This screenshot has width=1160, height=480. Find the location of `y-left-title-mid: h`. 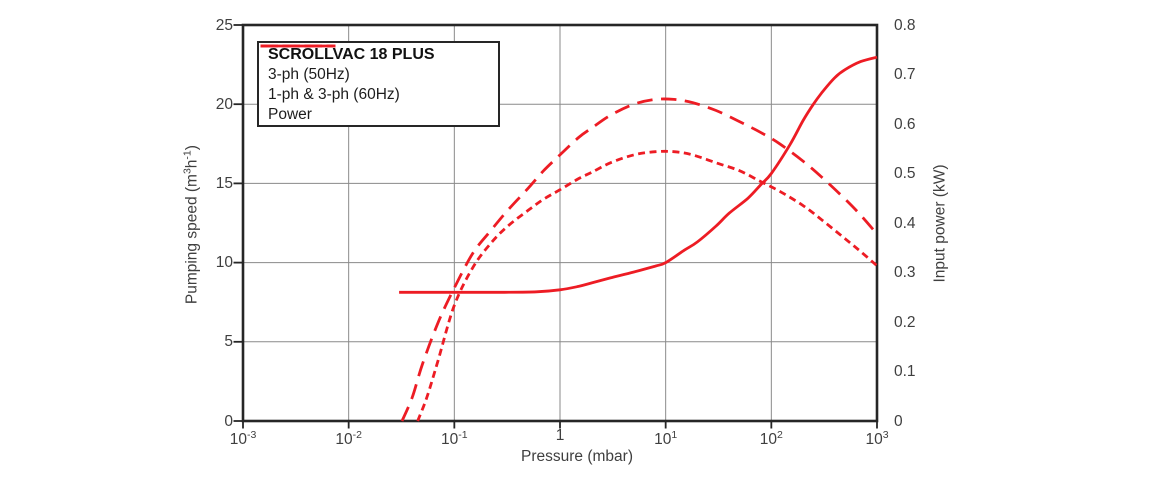

y-left-title-mid: h is located at coordinates (192, 164).